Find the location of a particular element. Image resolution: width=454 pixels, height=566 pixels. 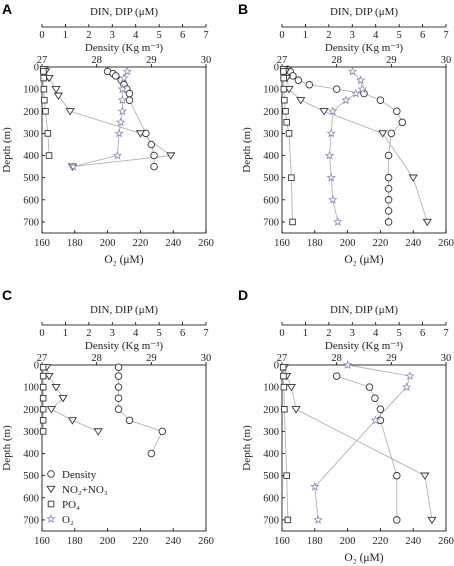

bottom-tick-label: 200 is located at coordinates (108, 243).